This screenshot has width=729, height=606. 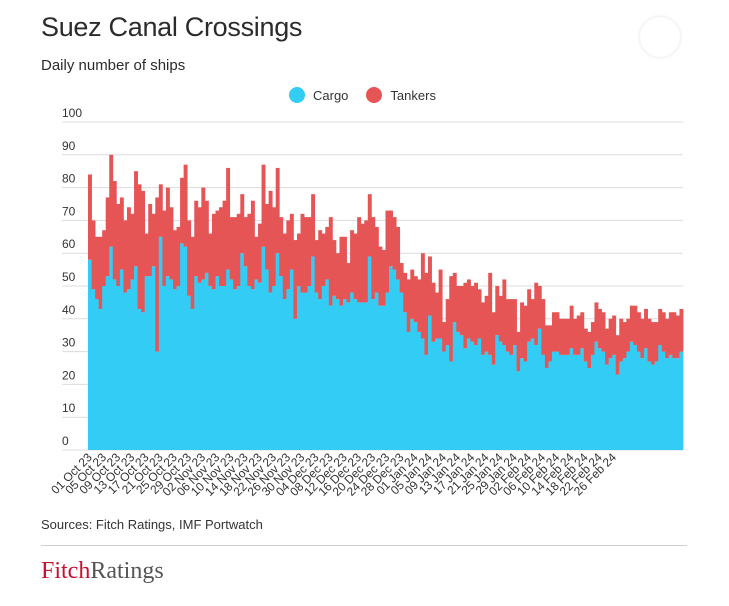 What do you see at coordinates (72, 113) in the screenshot?
I see `y-tick-label: 100` at bounding box center [72, 113].